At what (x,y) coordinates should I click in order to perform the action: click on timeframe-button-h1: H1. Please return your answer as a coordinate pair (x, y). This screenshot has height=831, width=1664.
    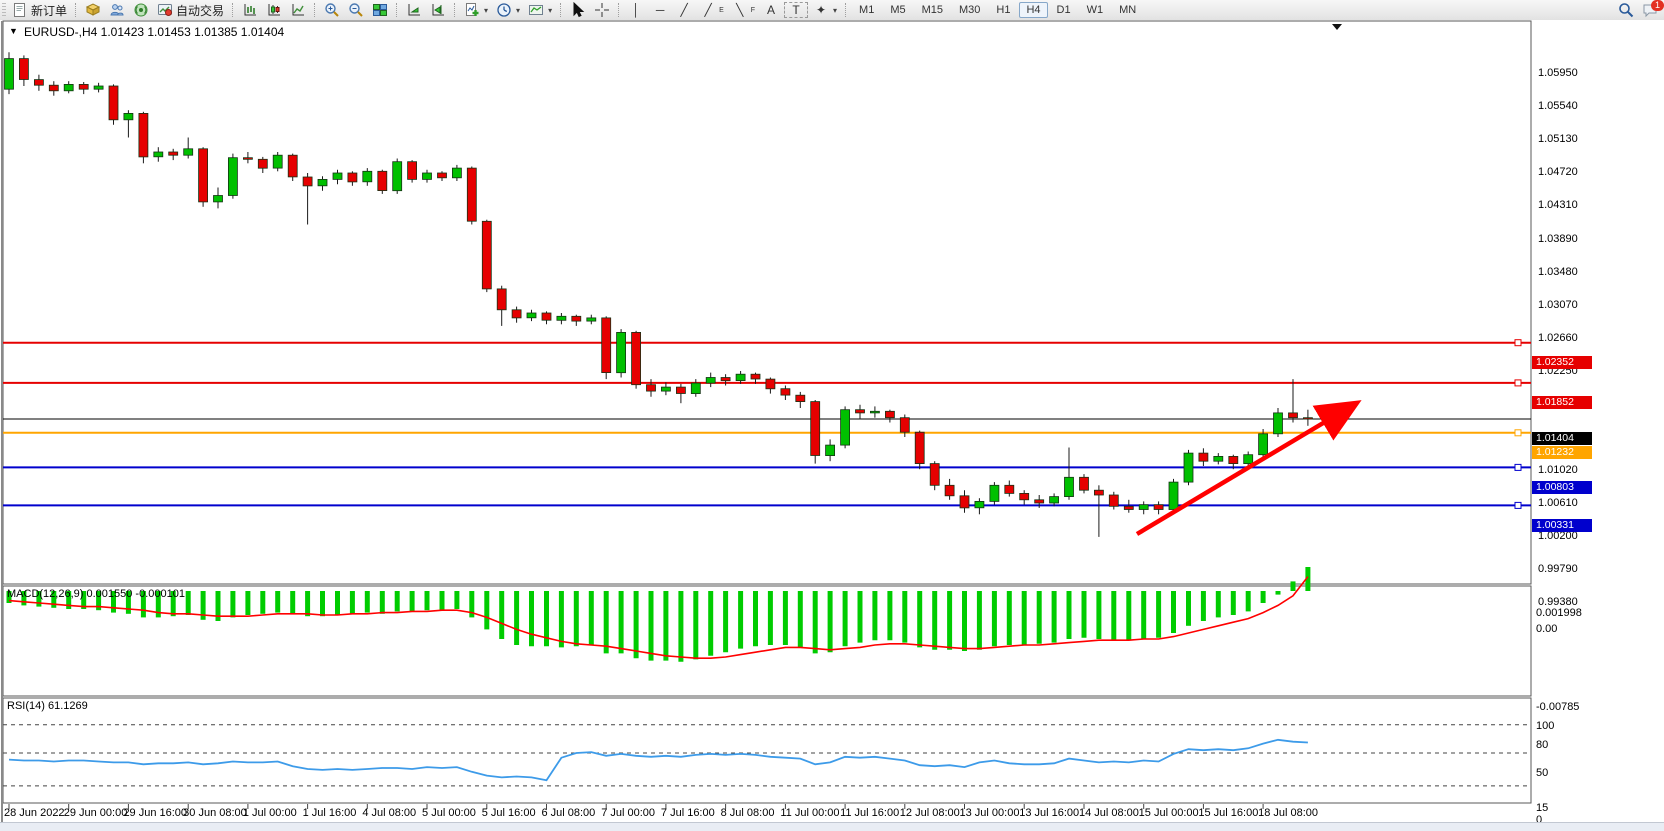
    Looking at the image, I should click on (1003, 10).